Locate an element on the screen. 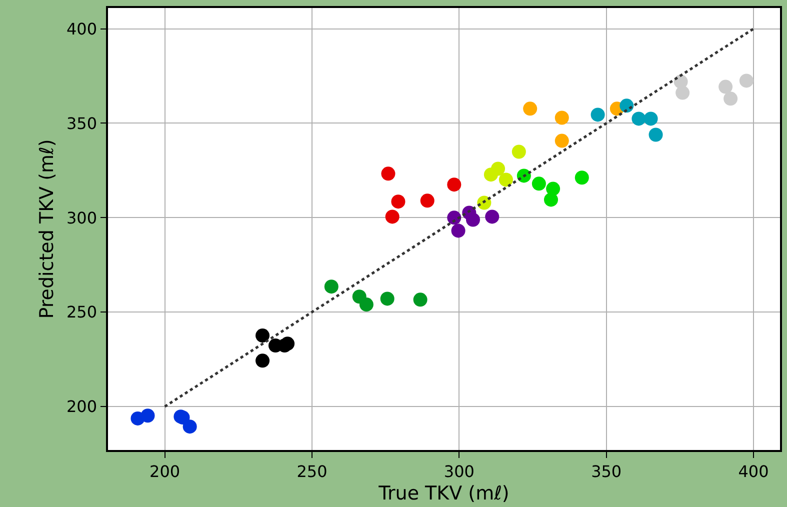  x-tick-label: 400 is located at coordinates (753, 471).